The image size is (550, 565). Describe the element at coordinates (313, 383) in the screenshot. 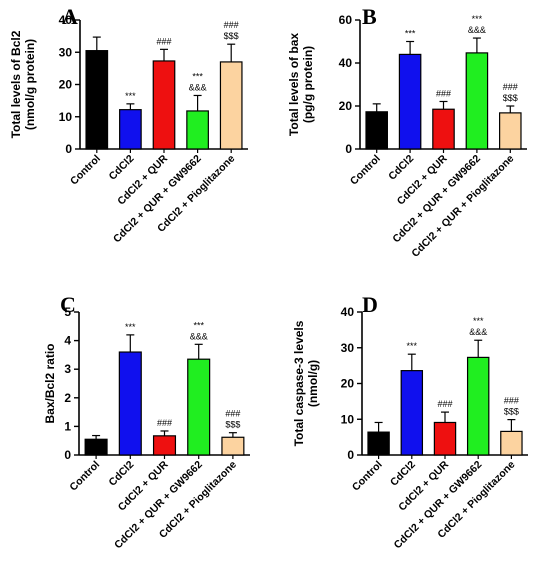

I see `y-axis-label-line: (nmol/g)` at that location.